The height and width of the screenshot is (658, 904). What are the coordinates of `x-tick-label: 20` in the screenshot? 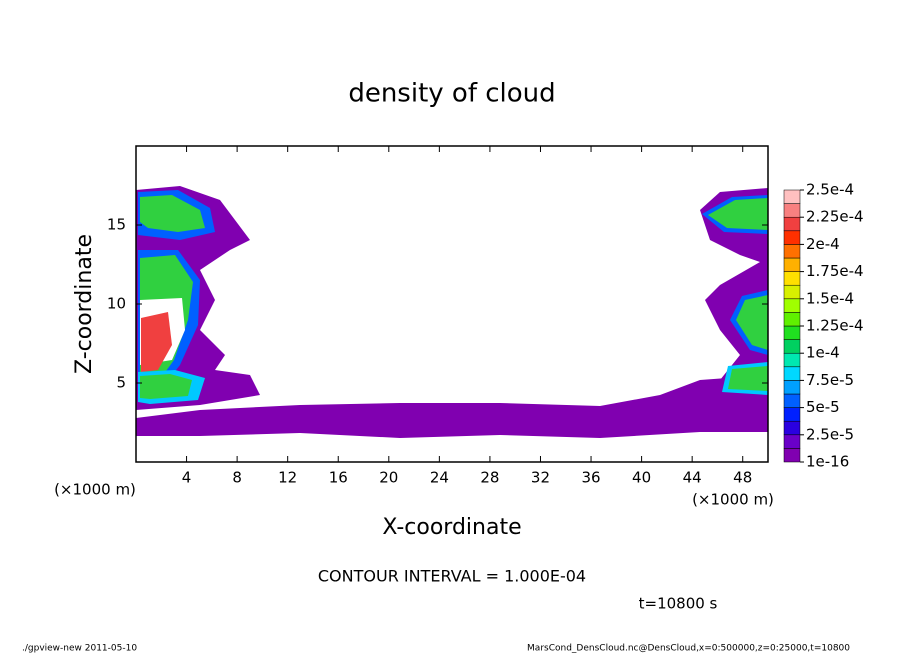 It's located at (388, 478).